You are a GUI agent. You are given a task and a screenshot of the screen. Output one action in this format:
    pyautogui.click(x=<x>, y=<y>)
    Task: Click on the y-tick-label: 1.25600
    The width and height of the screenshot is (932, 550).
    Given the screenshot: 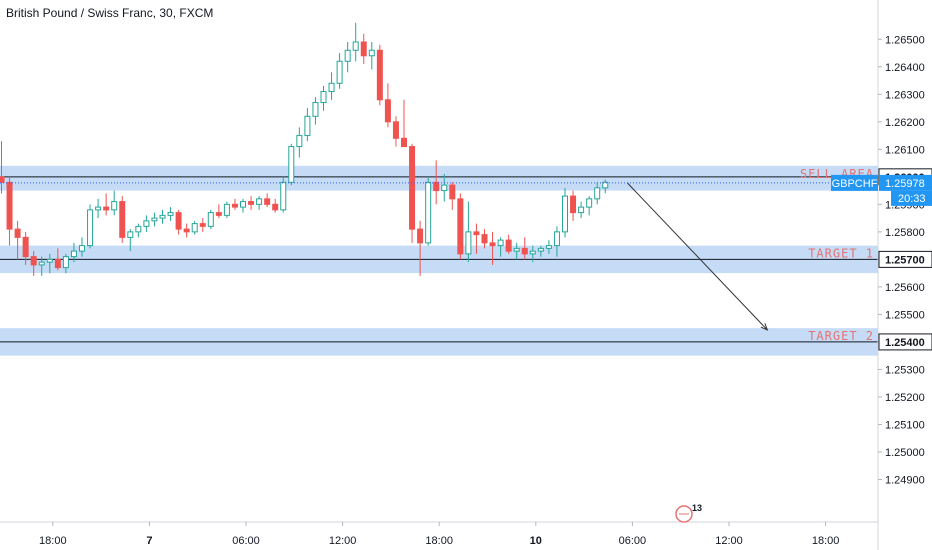 What is the action you would take?
    pyautogui.click(x=905, y=288)
    